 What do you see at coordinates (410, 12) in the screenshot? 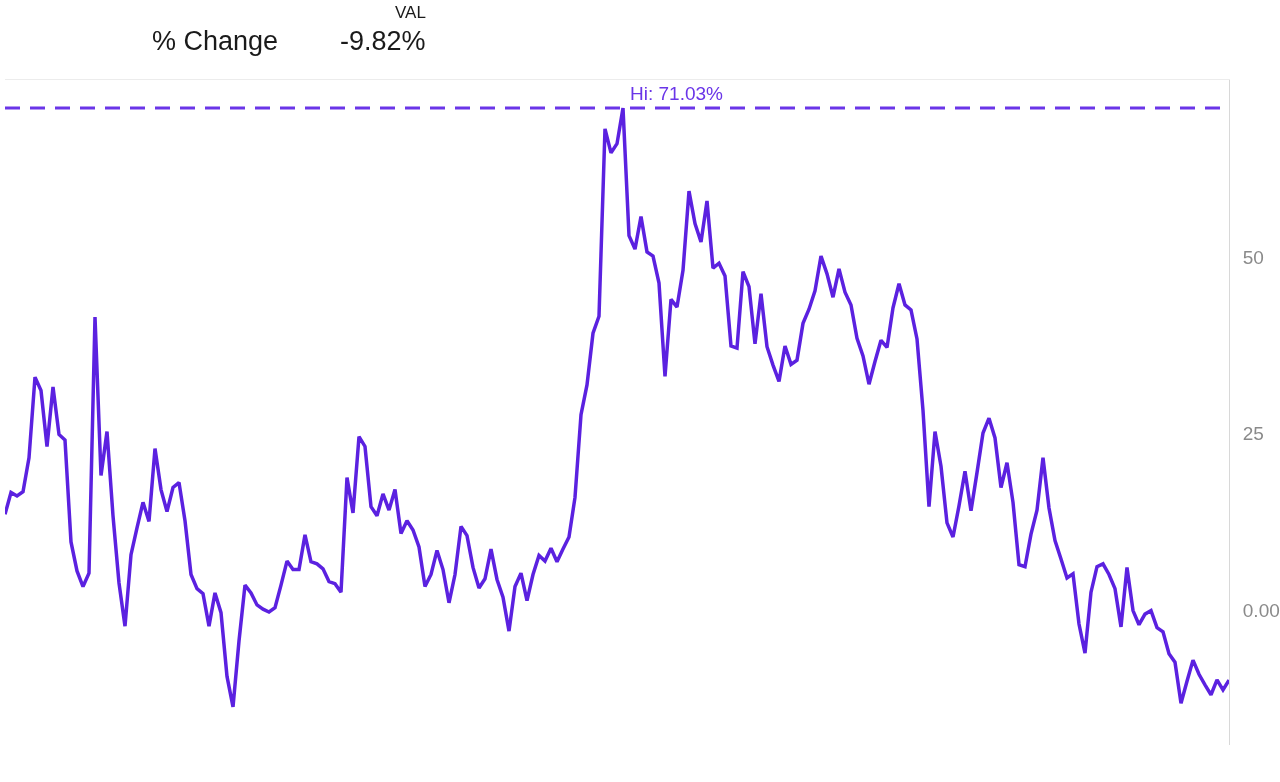
I see `text: VAL` at bounding box center [410, 12].